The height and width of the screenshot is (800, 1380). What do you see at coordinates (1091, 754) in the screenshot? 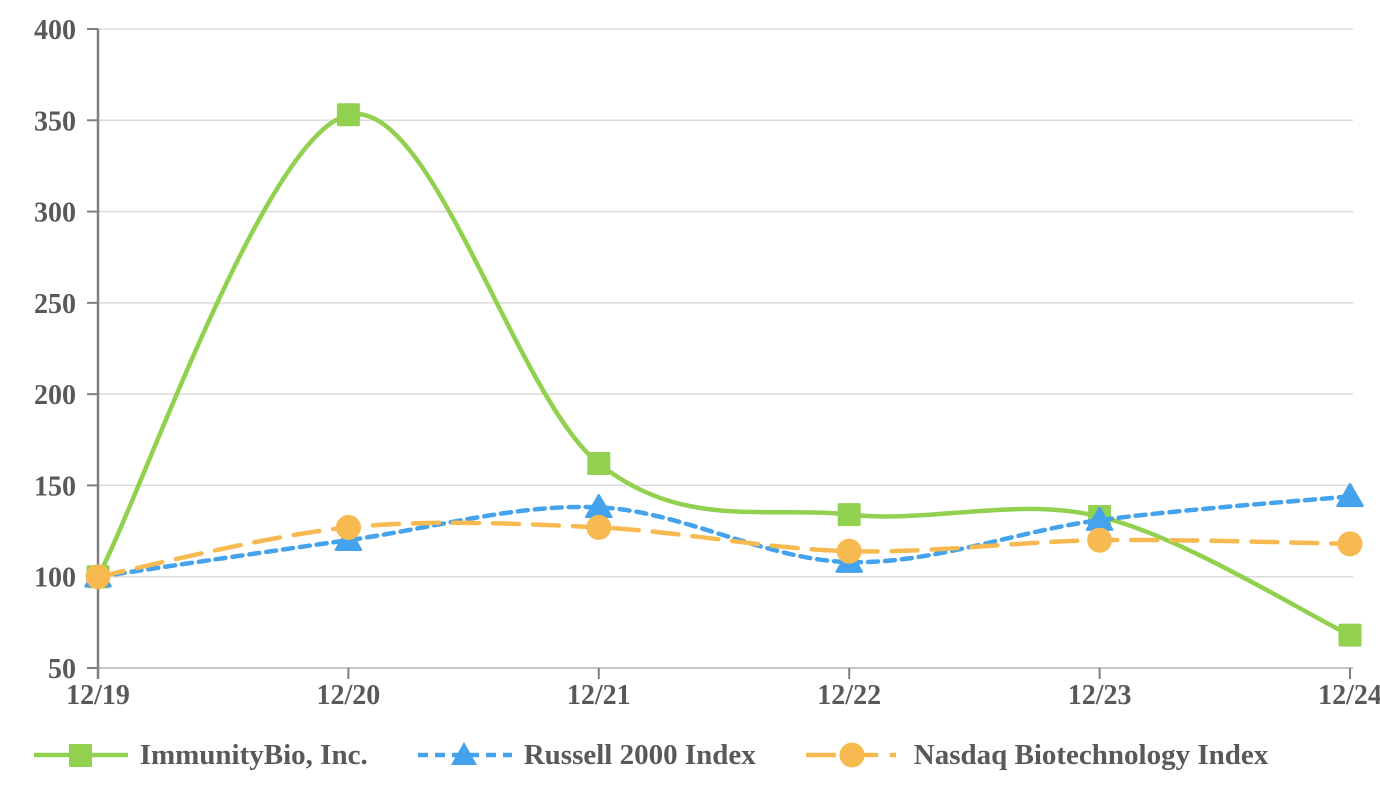
I see `legend-label-nasdaq-biotech: Nasdaq Biotechnology Index` at bounding box center [1091, 754].